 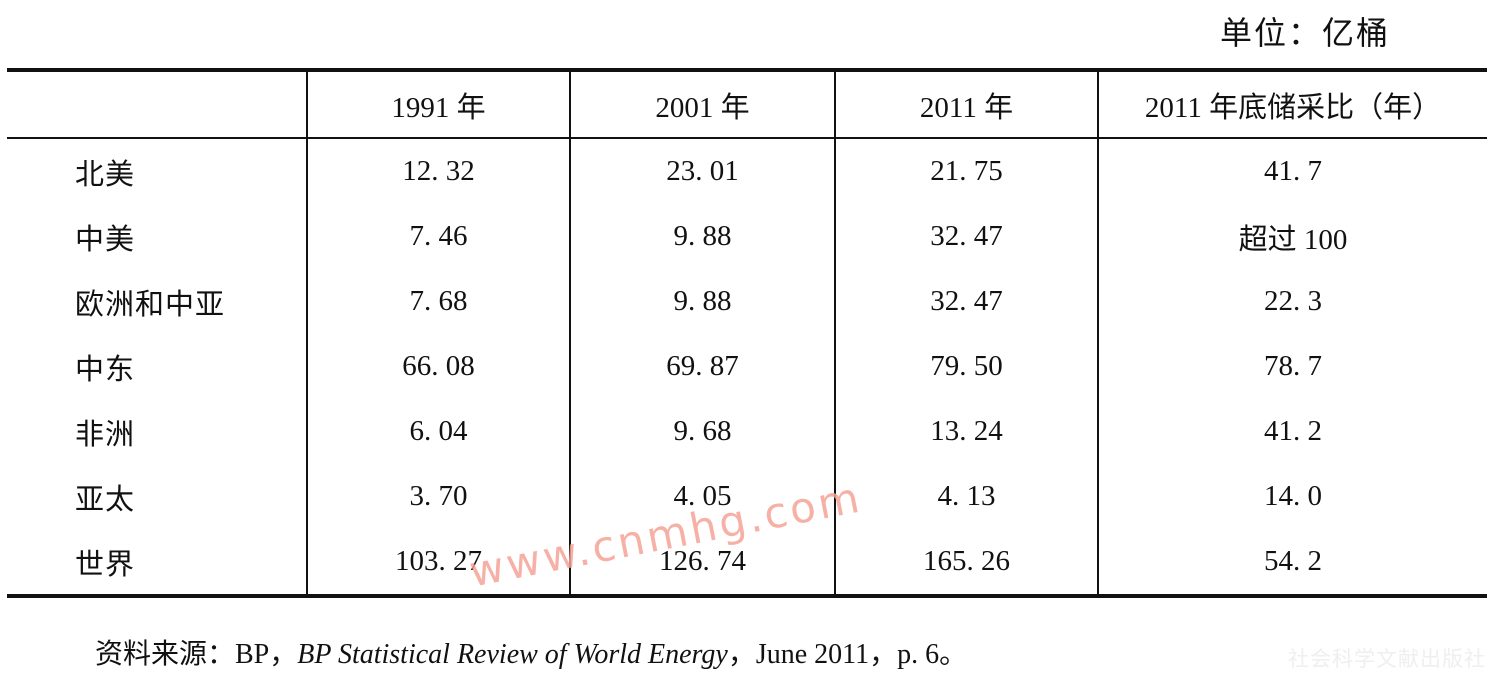 What do you see at coordinates (1292, 562) in the screenshot?
I see `value-cell: 54. 2` at bounding box center [1292, 562].